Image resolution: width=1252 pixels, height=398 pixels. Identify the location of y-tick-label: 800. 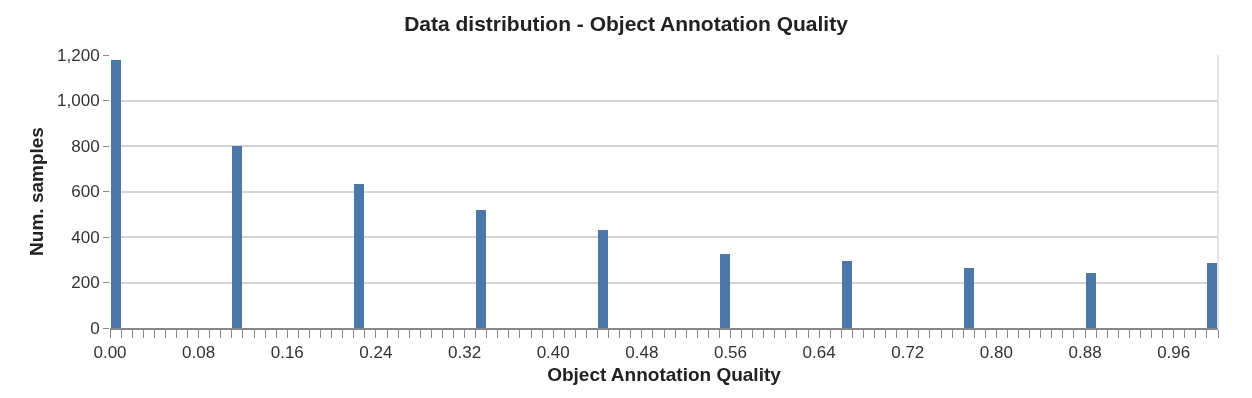
(85, 146).